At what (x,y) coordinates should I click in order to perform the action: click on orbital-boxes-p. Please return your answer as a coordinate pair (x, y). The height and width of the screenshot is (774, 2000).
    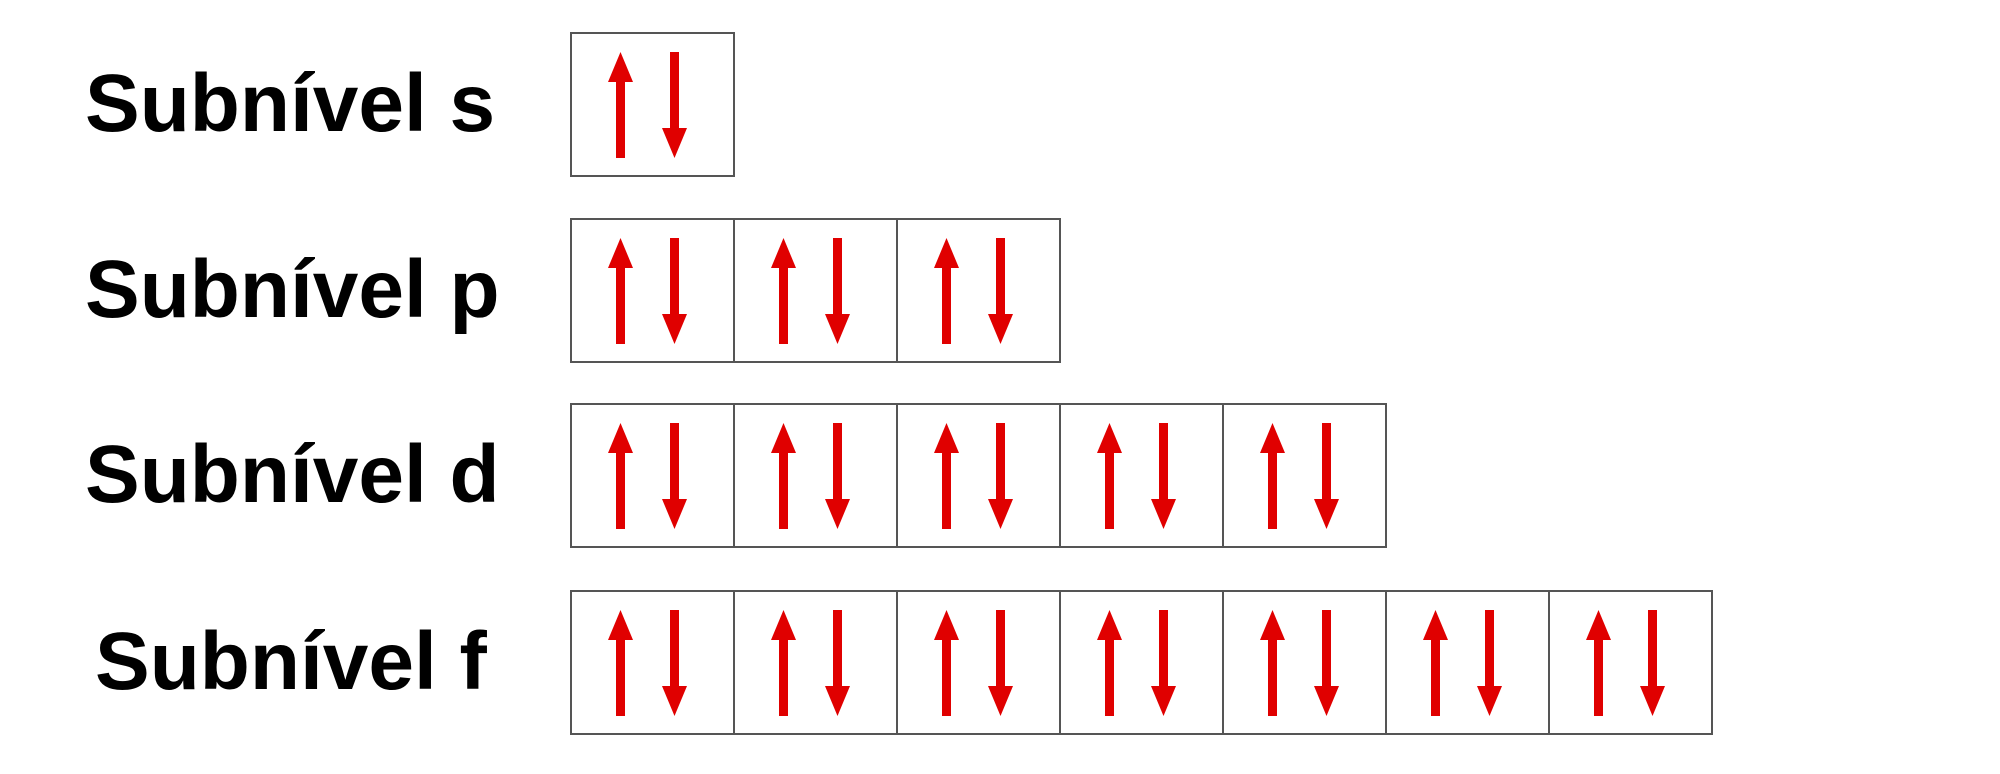
    Looking at the image, I should click on (815, 290).